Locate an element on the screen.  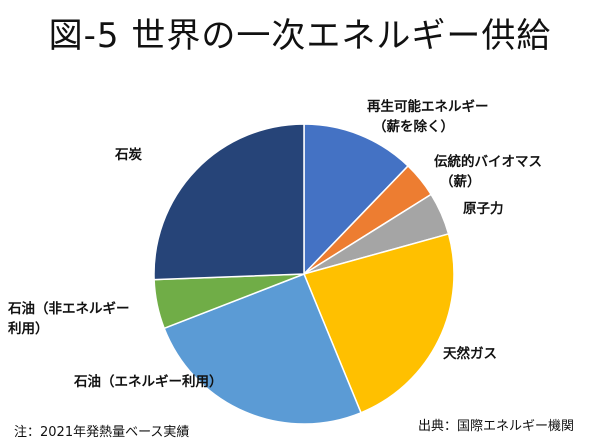
slice-label-3: 天然ガス is located at coordinates (470, 353).